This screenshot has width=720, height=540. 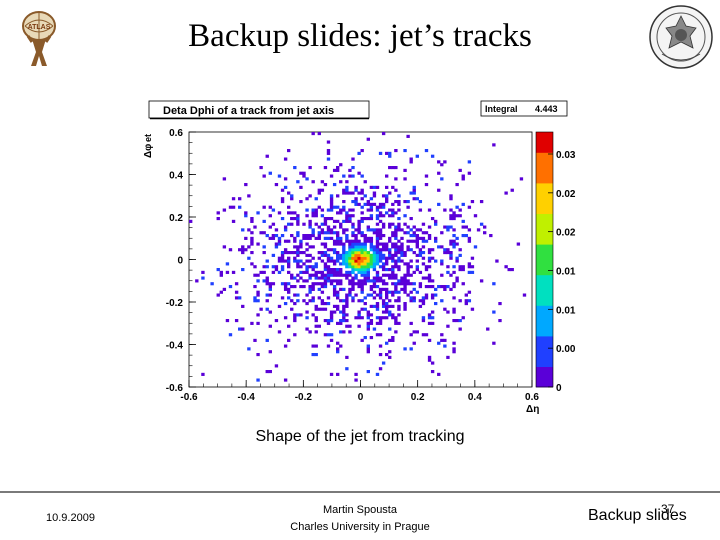 I want to click on color-scale-step, so click(x=544, y=186).